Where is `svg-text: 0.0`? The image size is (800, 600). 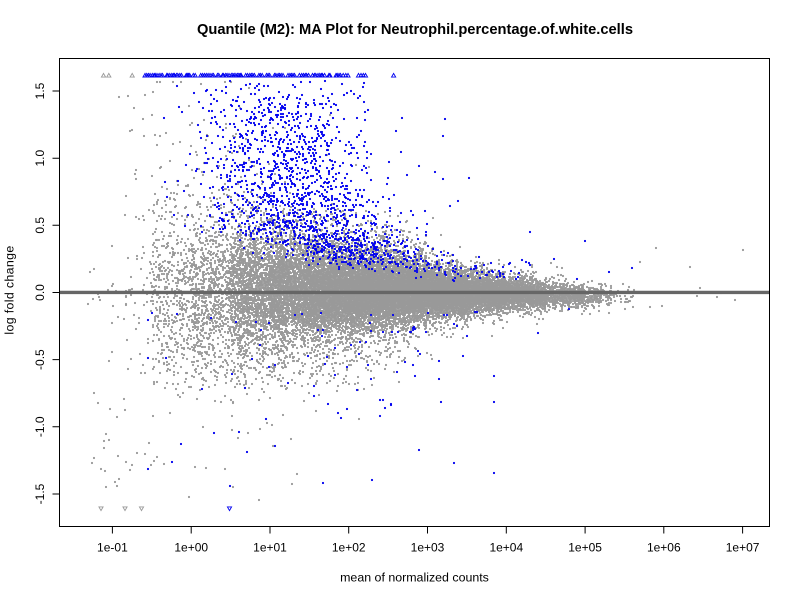
svg-text: 0.0 is located at coordinates (40, 292).